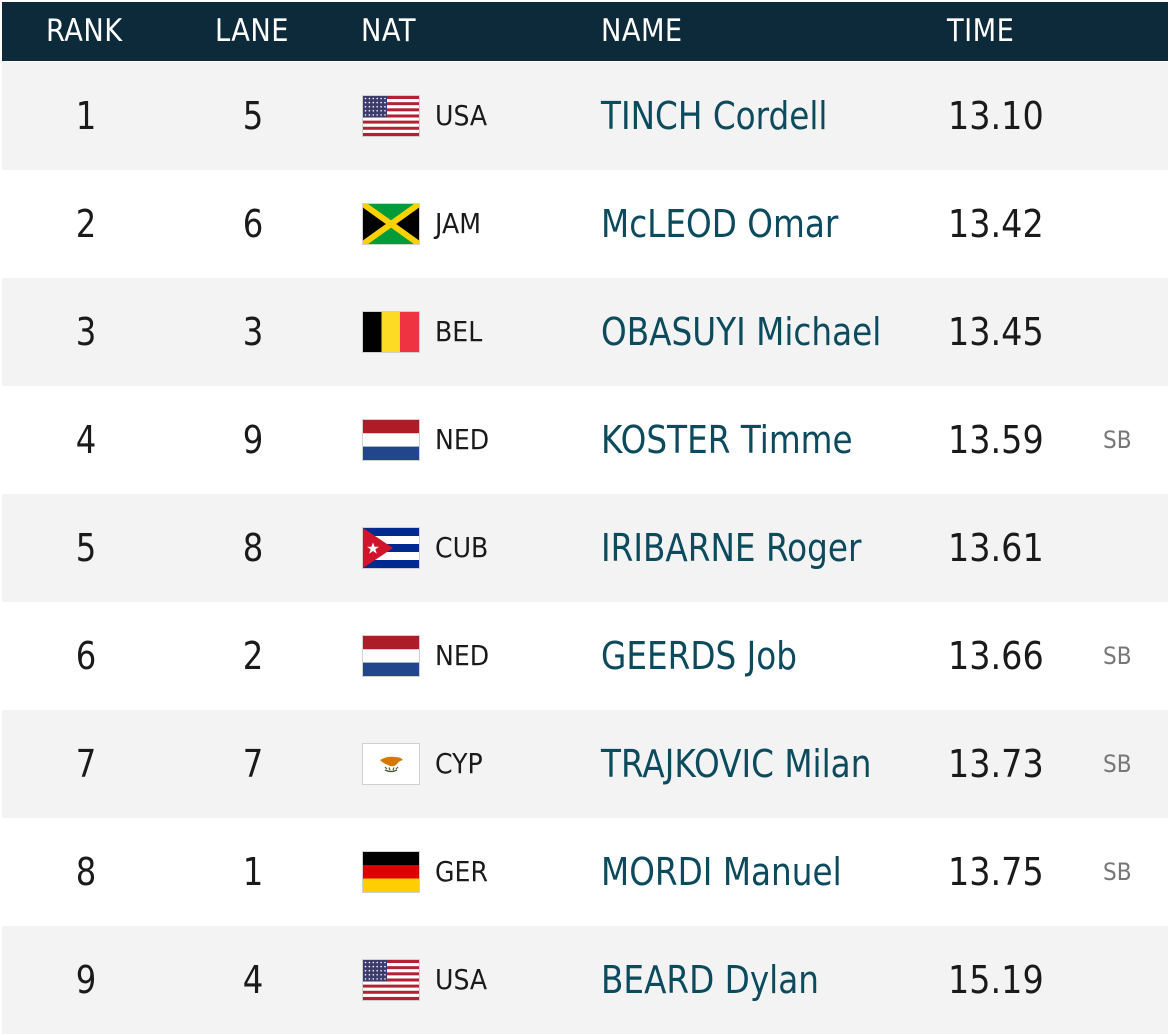 The image size is (1170, 1034). Describe the element at coordinates (585, 440) in the screenshot. I see `table-row: 4 9 NED KOSTER Timme 13.59 SB` at that location.